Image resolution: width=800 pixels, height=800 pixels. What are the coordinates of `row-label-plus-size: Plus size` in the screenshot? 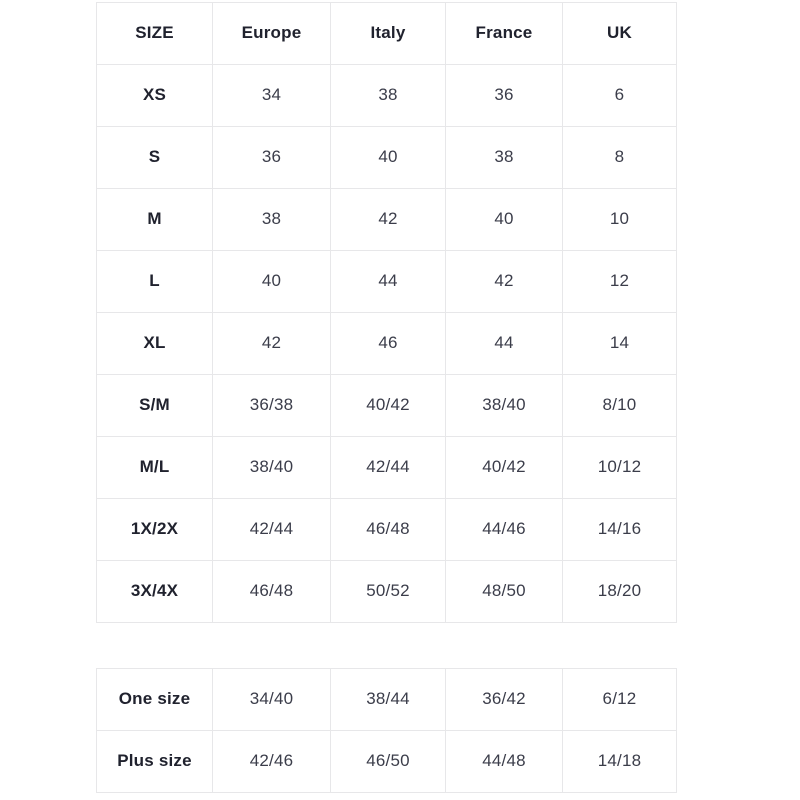 It's located at (154, 761).